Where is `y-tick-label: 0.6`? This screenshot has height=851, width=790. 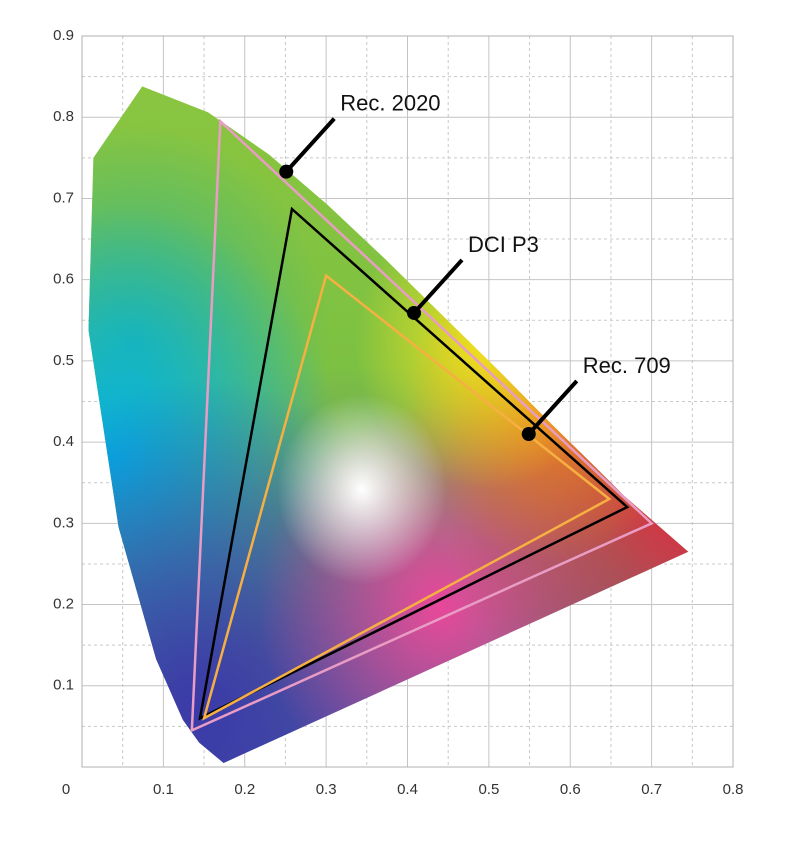 y-tick-label: 0.6 is located at coordinates (63, 279).